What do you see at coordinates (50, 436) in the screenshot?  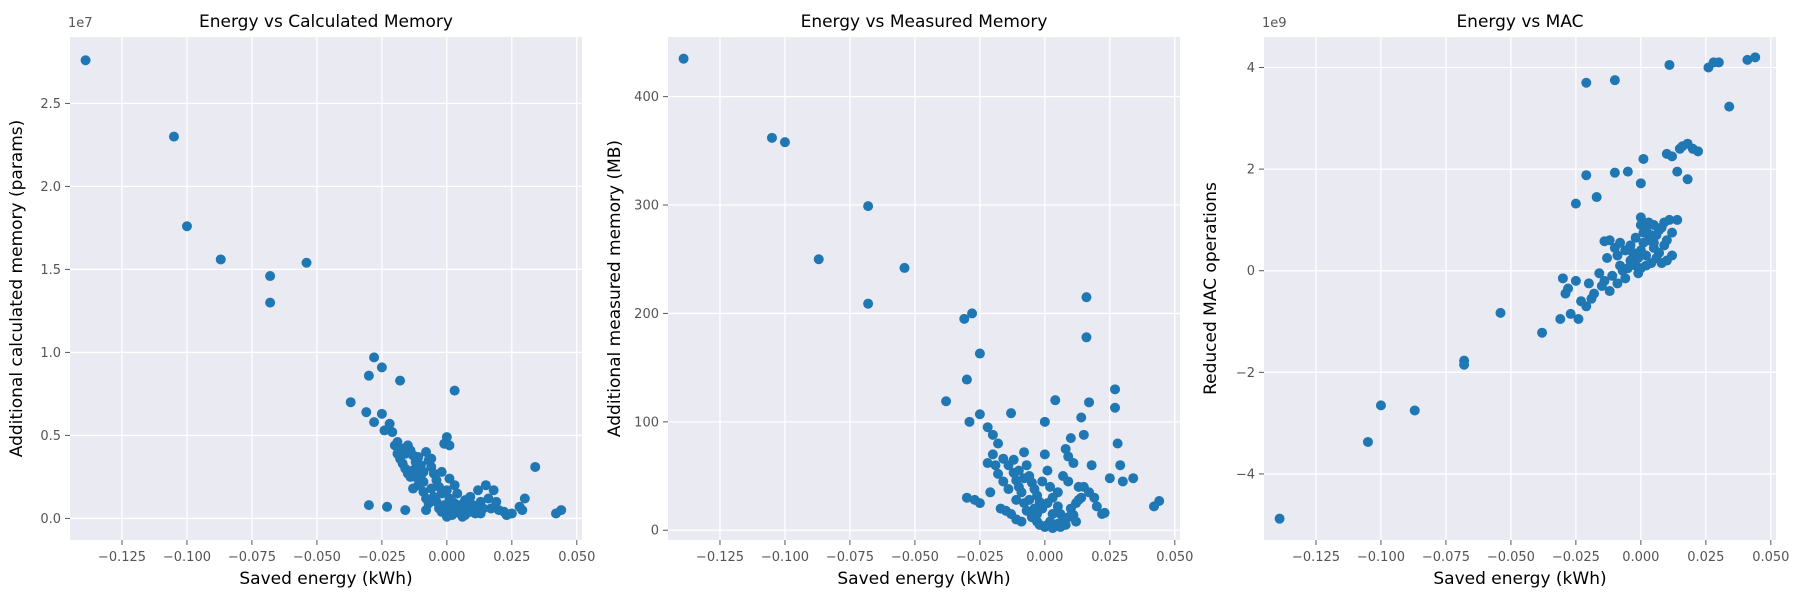 I see `y-tick-label: 0.5` at bounding box center [50, 436].